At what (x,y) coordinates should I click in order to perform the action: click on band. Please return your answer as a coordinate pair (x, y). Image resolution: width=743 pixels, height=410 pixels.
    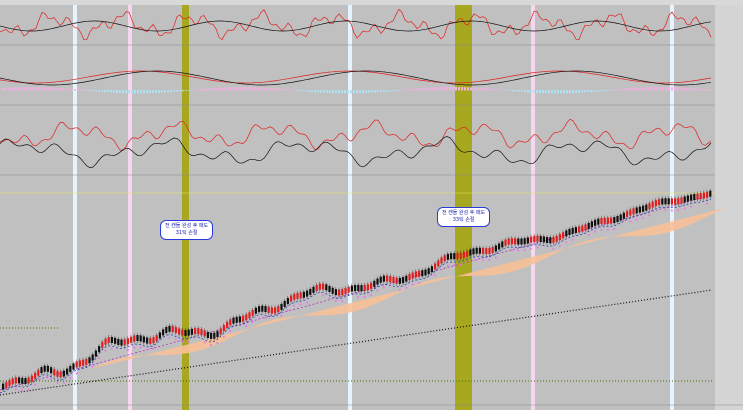
    Looking at the image, I should click on (75, 207).